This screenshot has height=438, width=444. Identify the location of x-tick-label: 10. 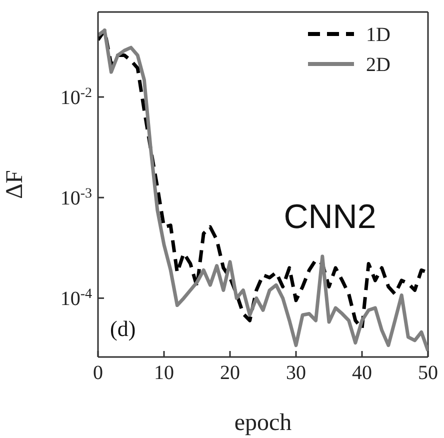
(164, 373).